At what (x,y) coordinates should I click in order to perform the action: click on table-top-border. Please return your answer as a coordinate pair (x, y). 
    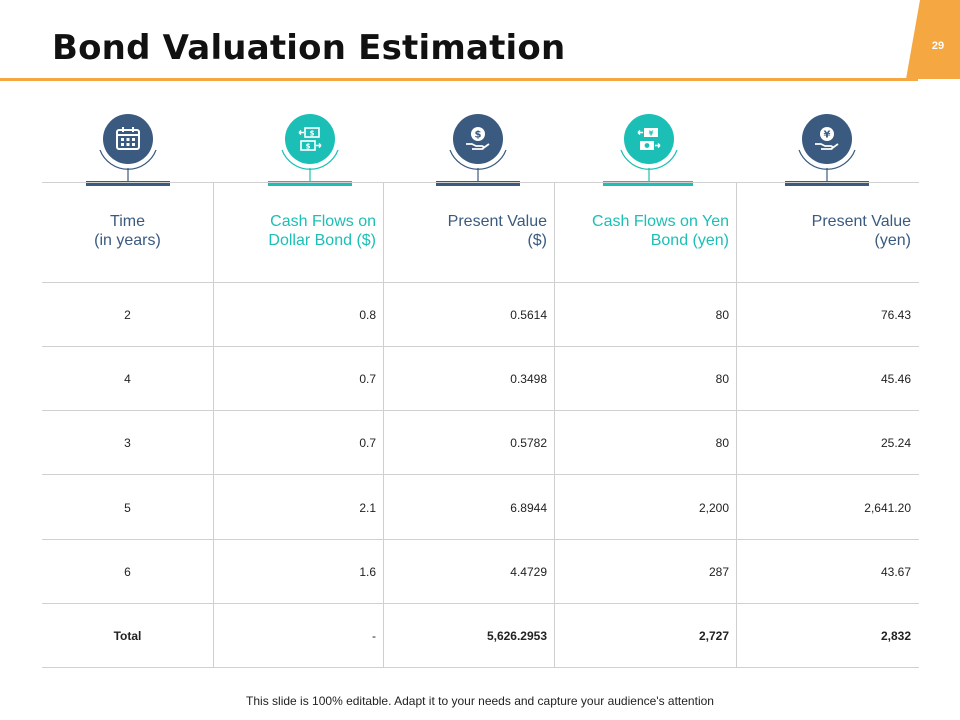
    Looking at the image, I should click on (480, 182).